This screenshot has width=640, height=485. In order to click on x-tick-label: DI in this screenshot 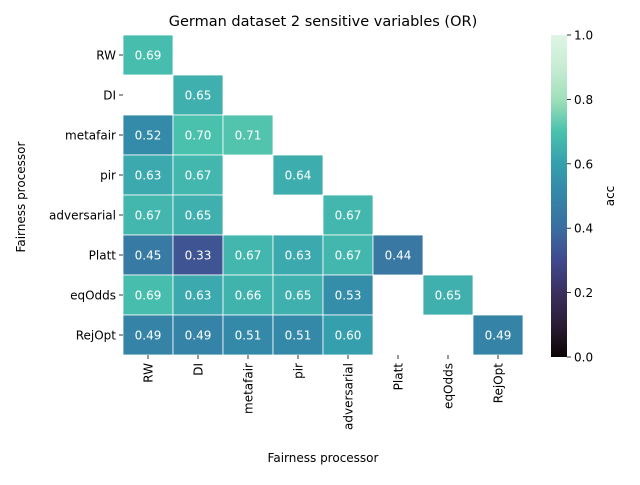, I will do `click(199, 369)`.